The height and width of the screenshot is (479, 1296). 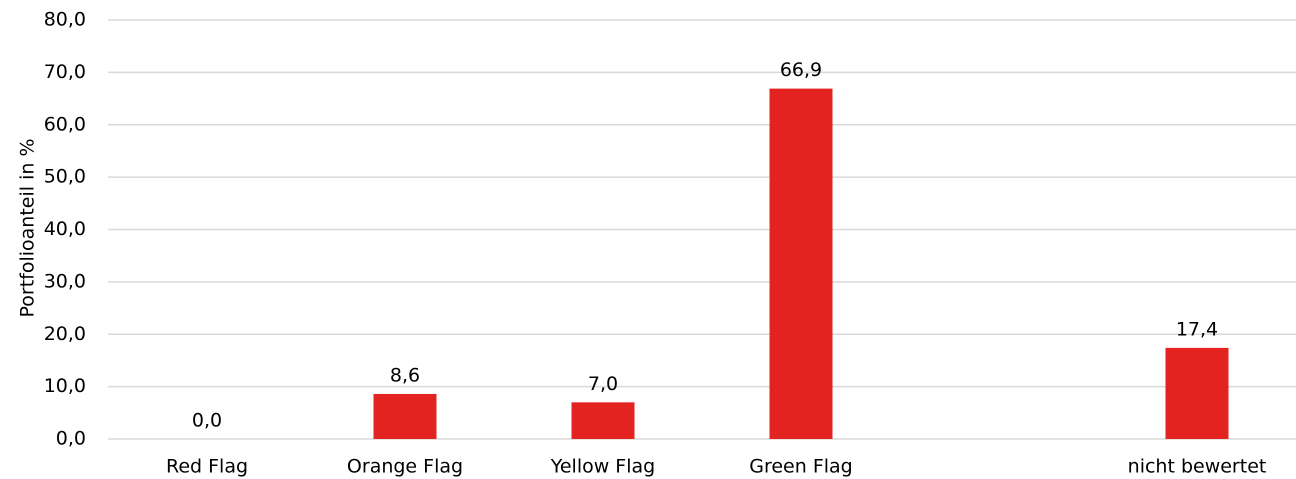 What do you see at coordinates (65, 72) in the screenshot?
I see `y-tick-label: 70,0` at bounding box center [65, 72].